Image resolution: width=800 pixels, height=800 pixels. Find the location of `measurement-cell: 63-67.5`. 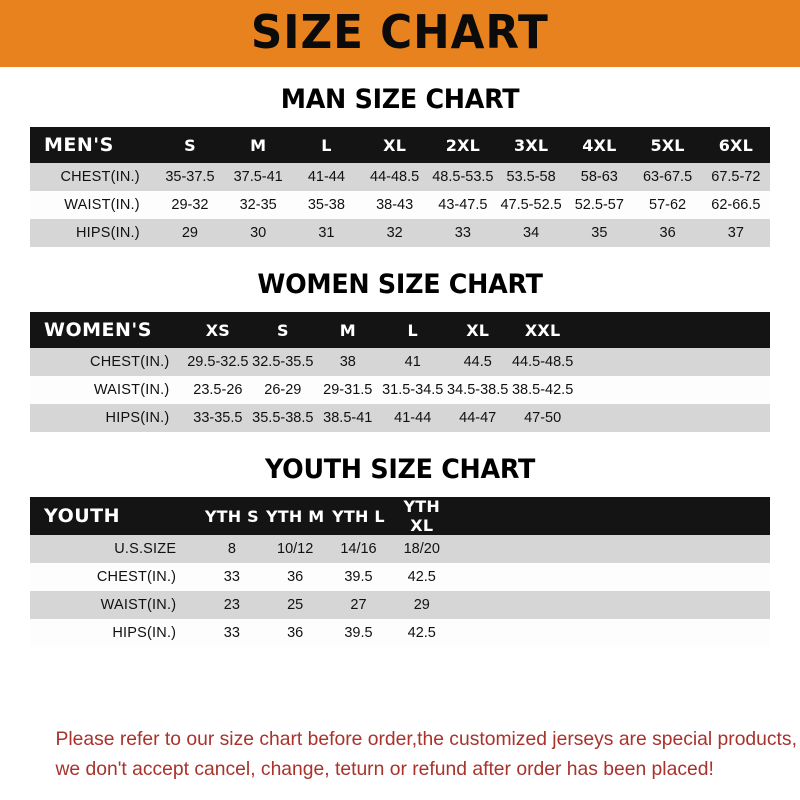

measurement-cell: 63-67.5 is located at coordinates (667, 177).